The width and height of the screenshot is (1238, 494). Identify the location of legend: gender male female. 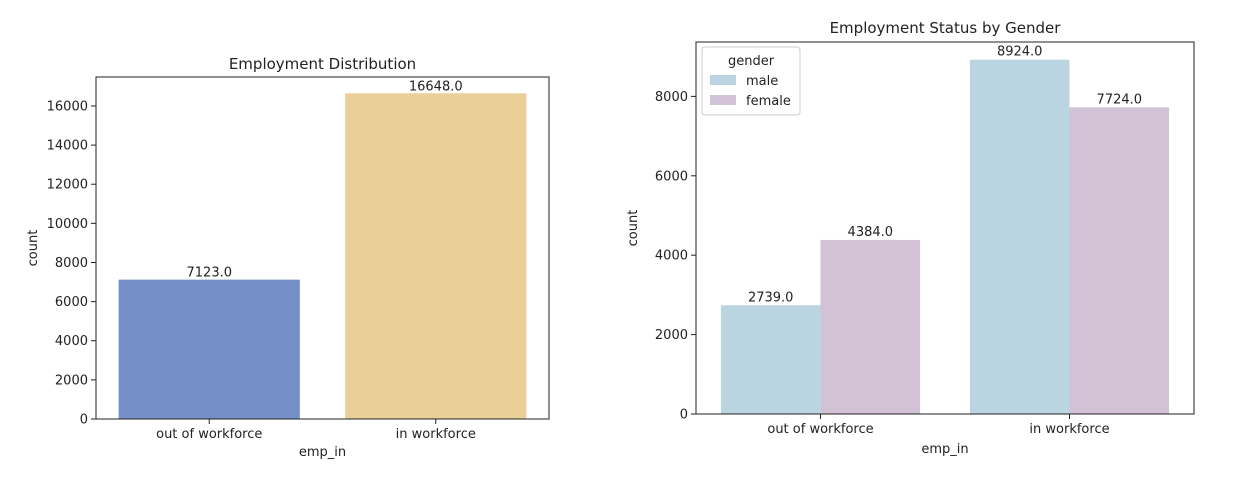
(751, 81).